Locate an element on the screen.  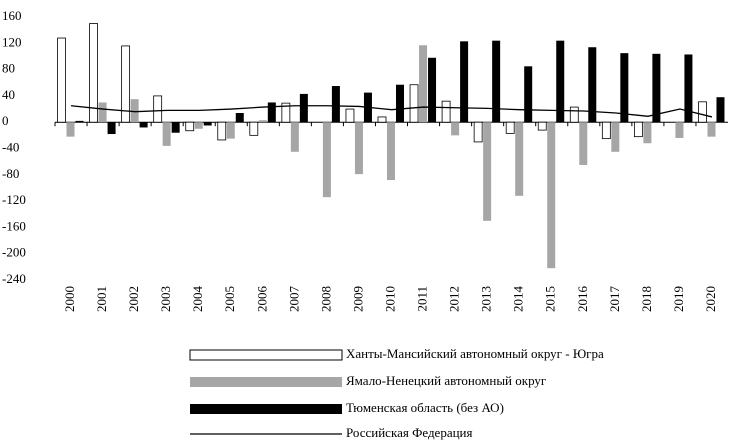
legend-label: Российская Федерация is located at coordinates (409, 432).